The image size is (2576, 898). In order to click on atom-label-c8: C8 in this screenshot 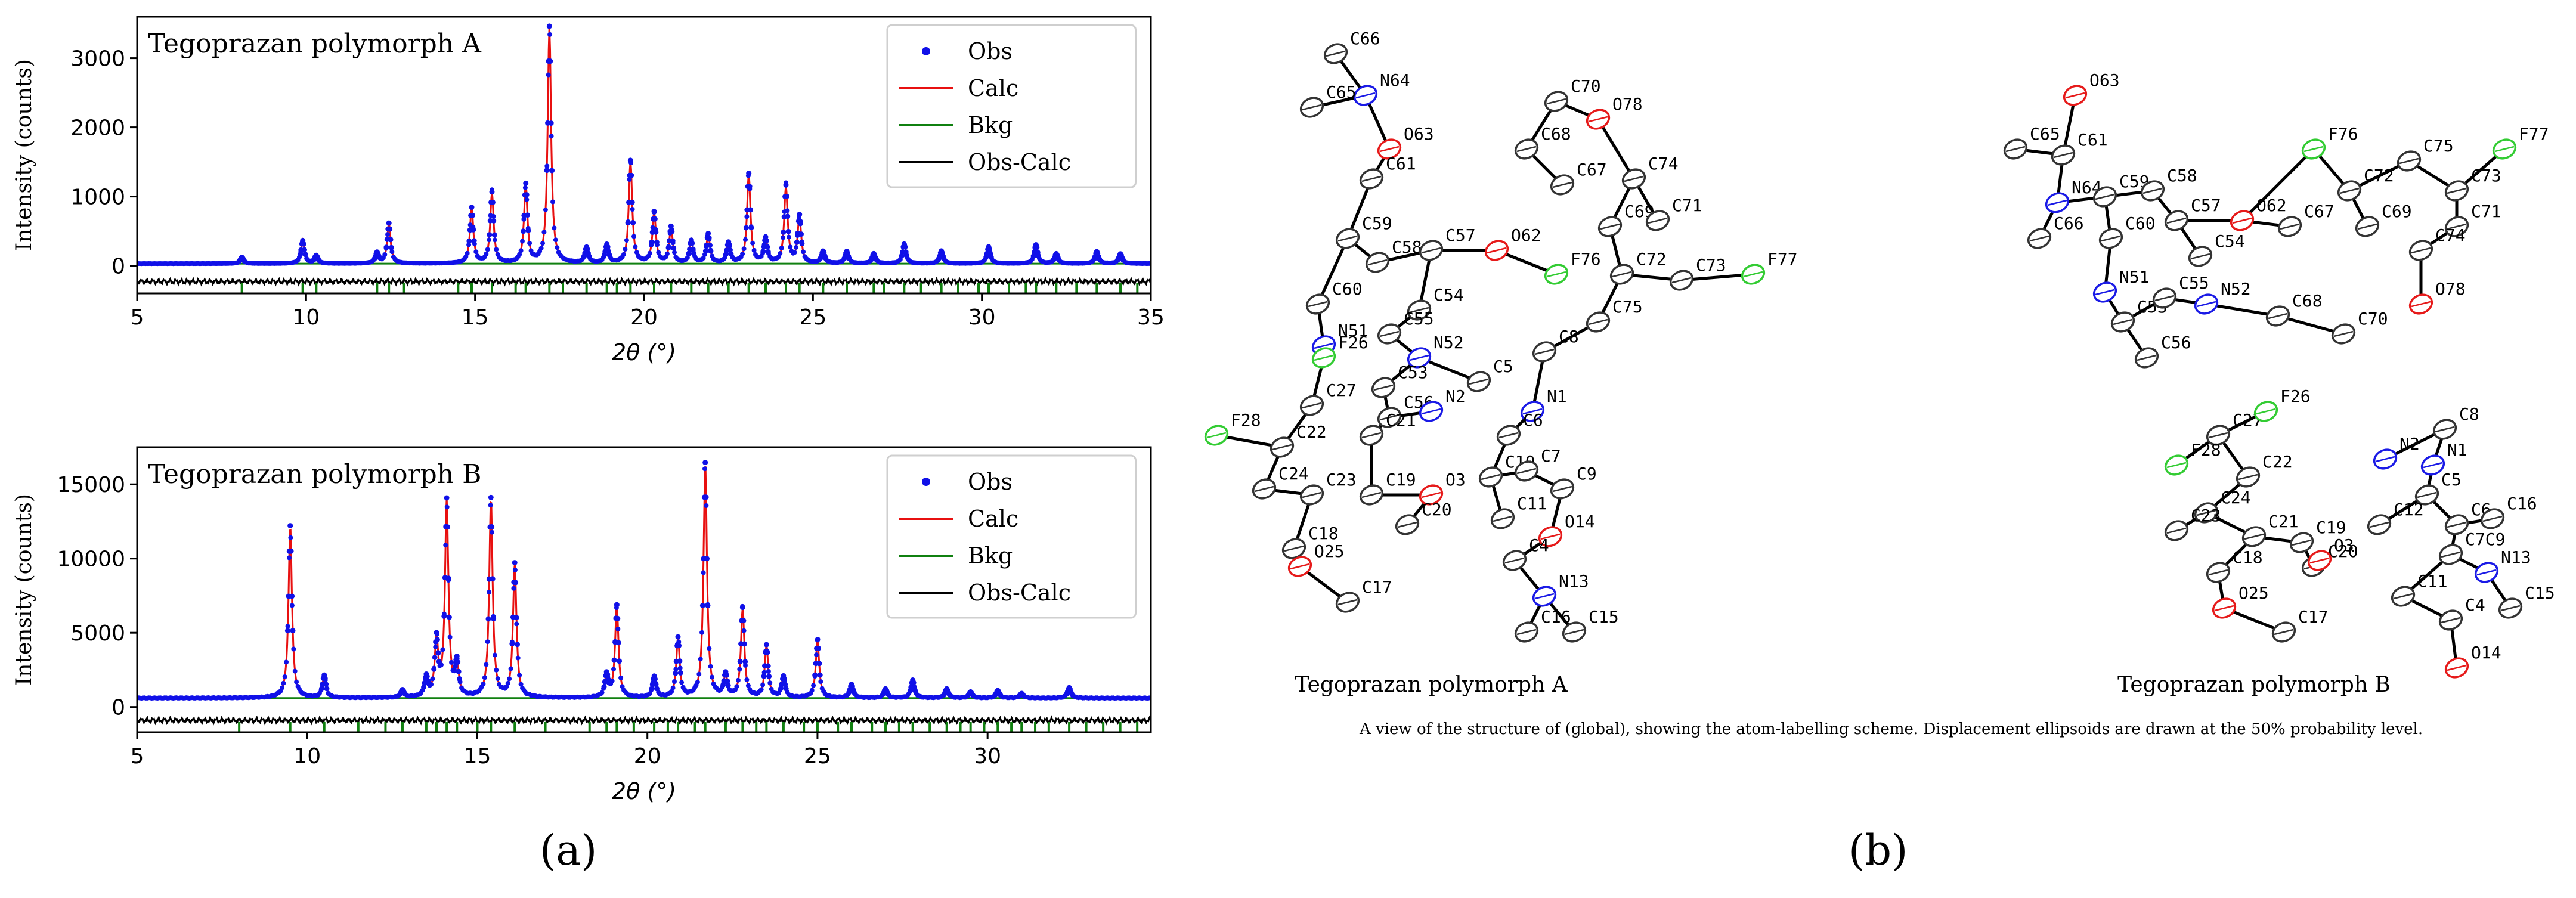, I will do `click(1569, 336)`.